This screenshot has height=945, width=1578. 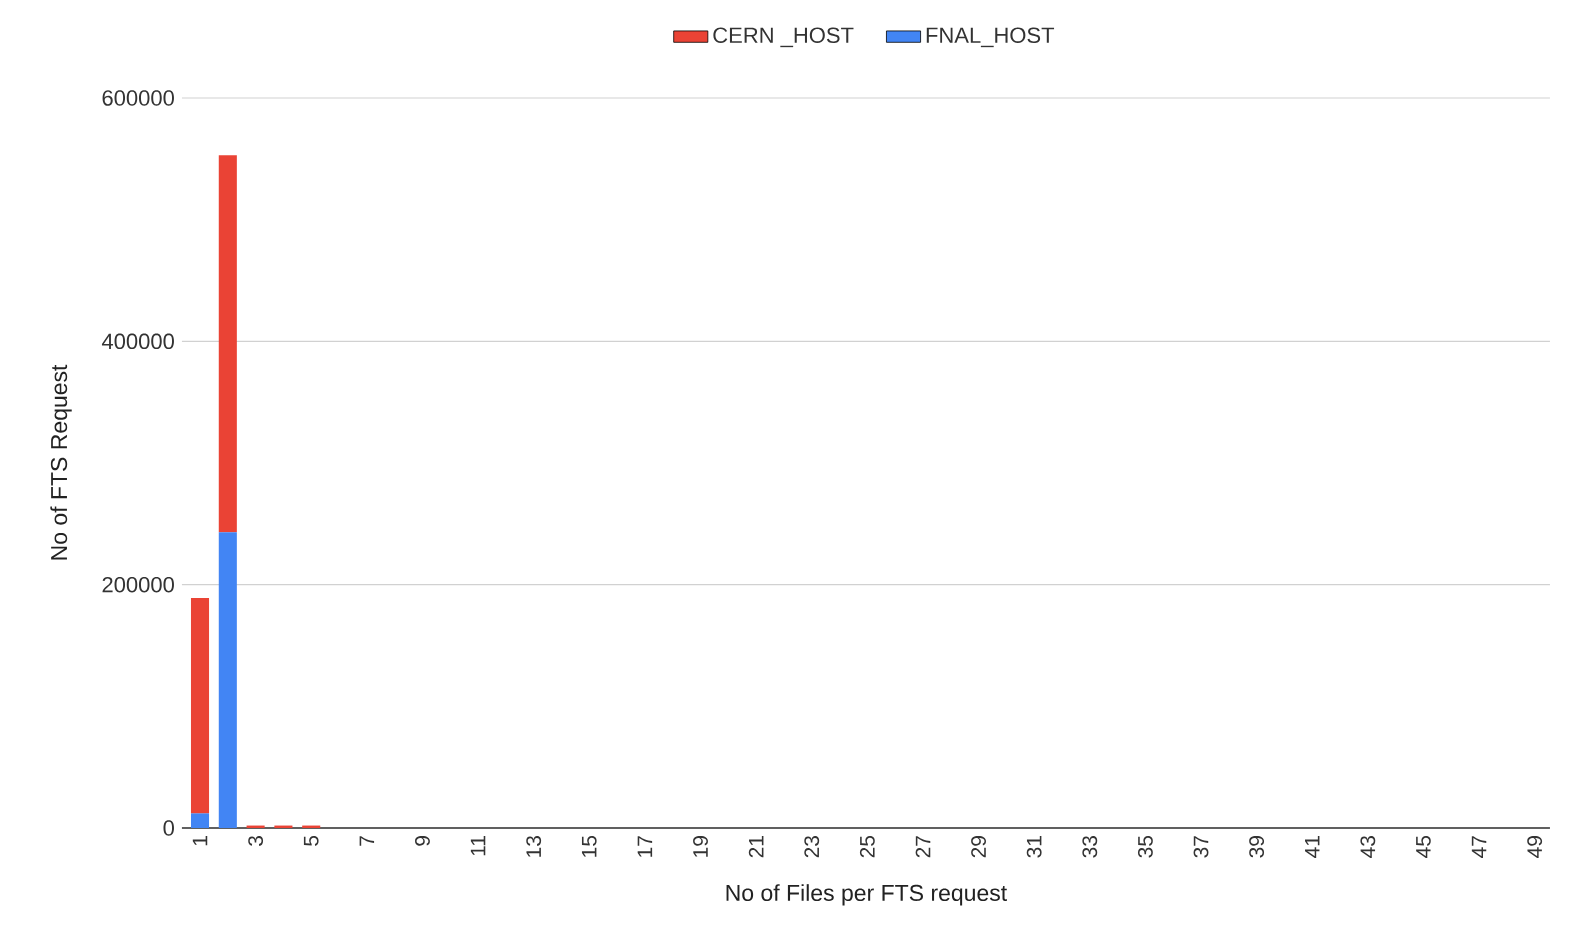 What do you see at coordinates (367, 841) in the screenshot?
I see `x-tick-label: 7` at bounding box center [367, 841].